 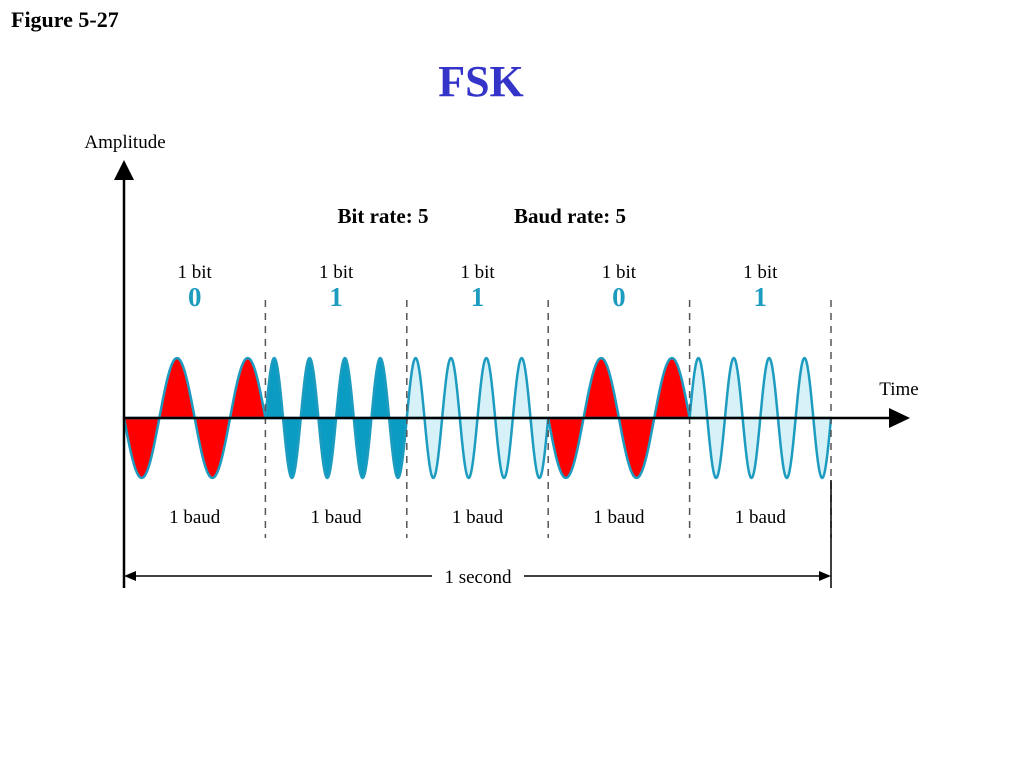 What do you see at coordinates (481, 81) in the screenshot?
I see `figure-title: FSK` at bounding box center [481, 81].